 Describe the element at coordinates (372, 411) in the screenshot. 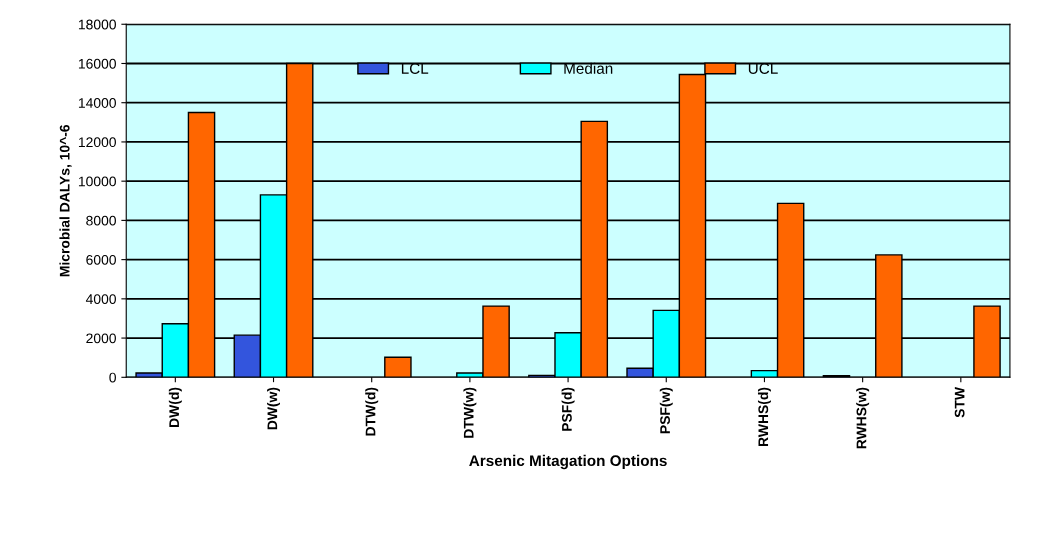

I see `x-tick-label: DTW(d)` at that location.